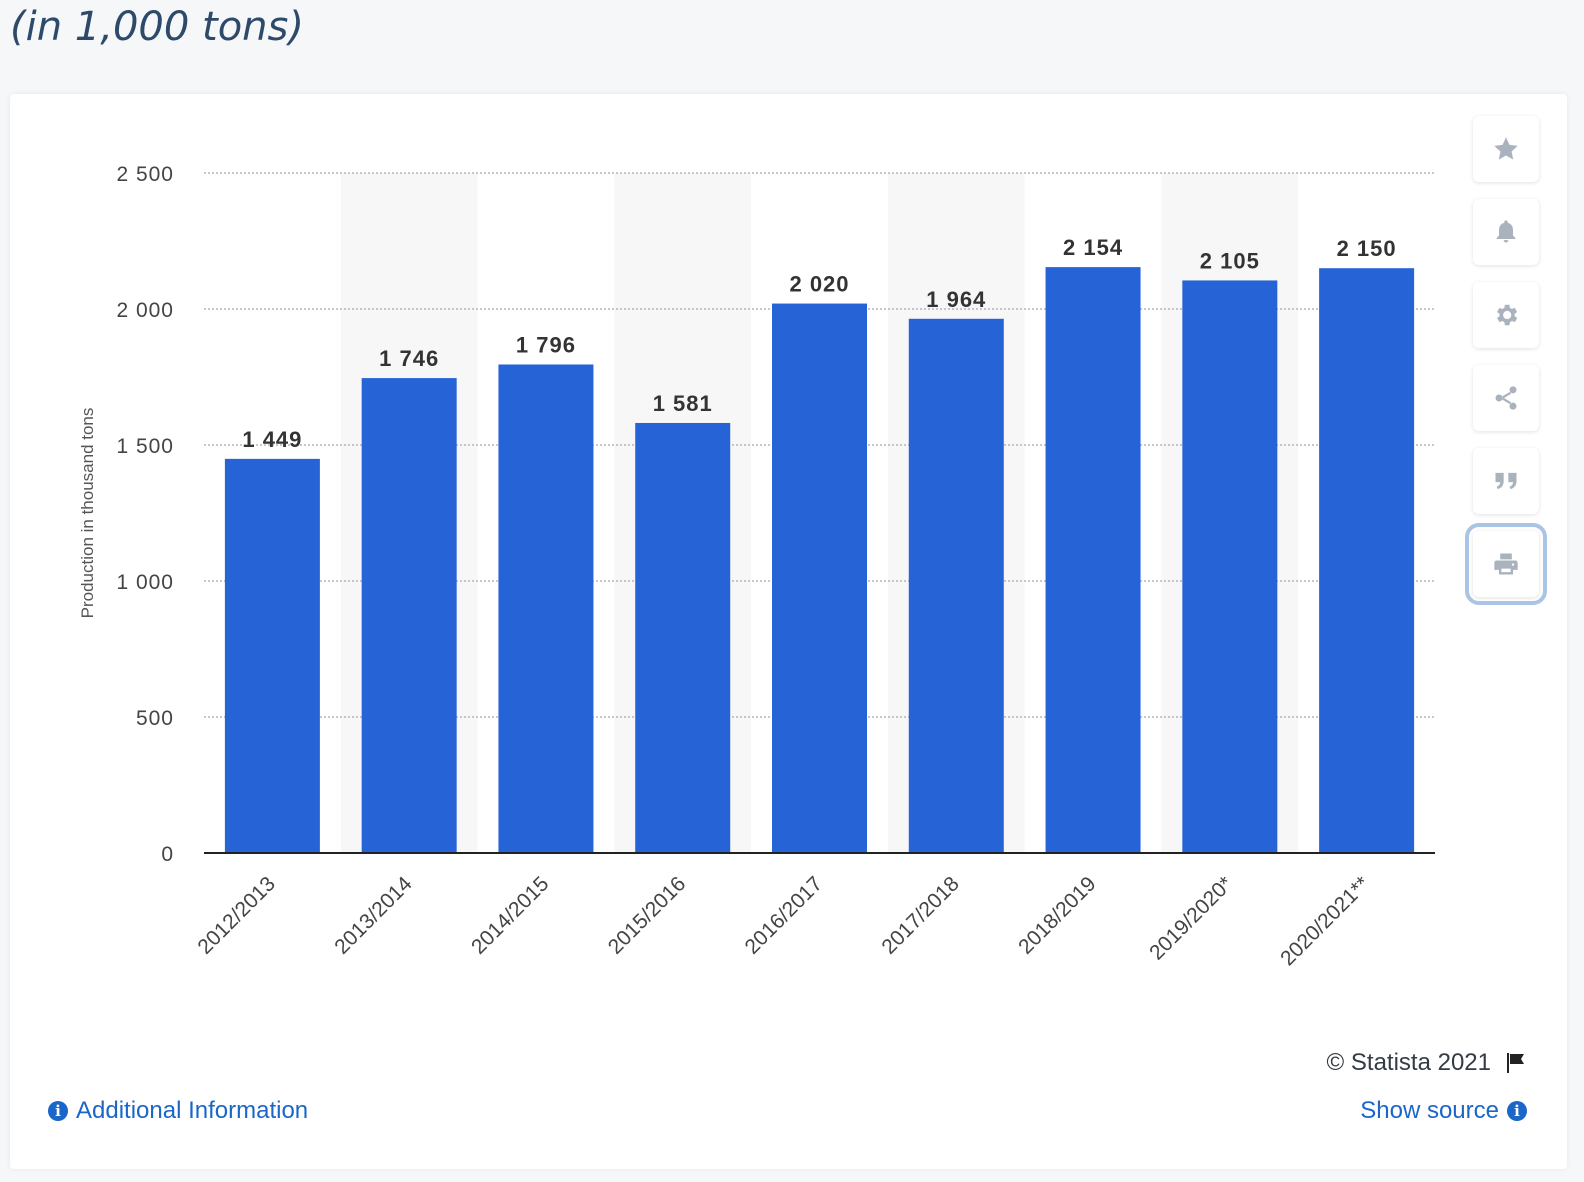  What do you see at coordinates (167, 854) in the screenshot?
I see `y-tick-label: 0` at bounding box center [167, 854].